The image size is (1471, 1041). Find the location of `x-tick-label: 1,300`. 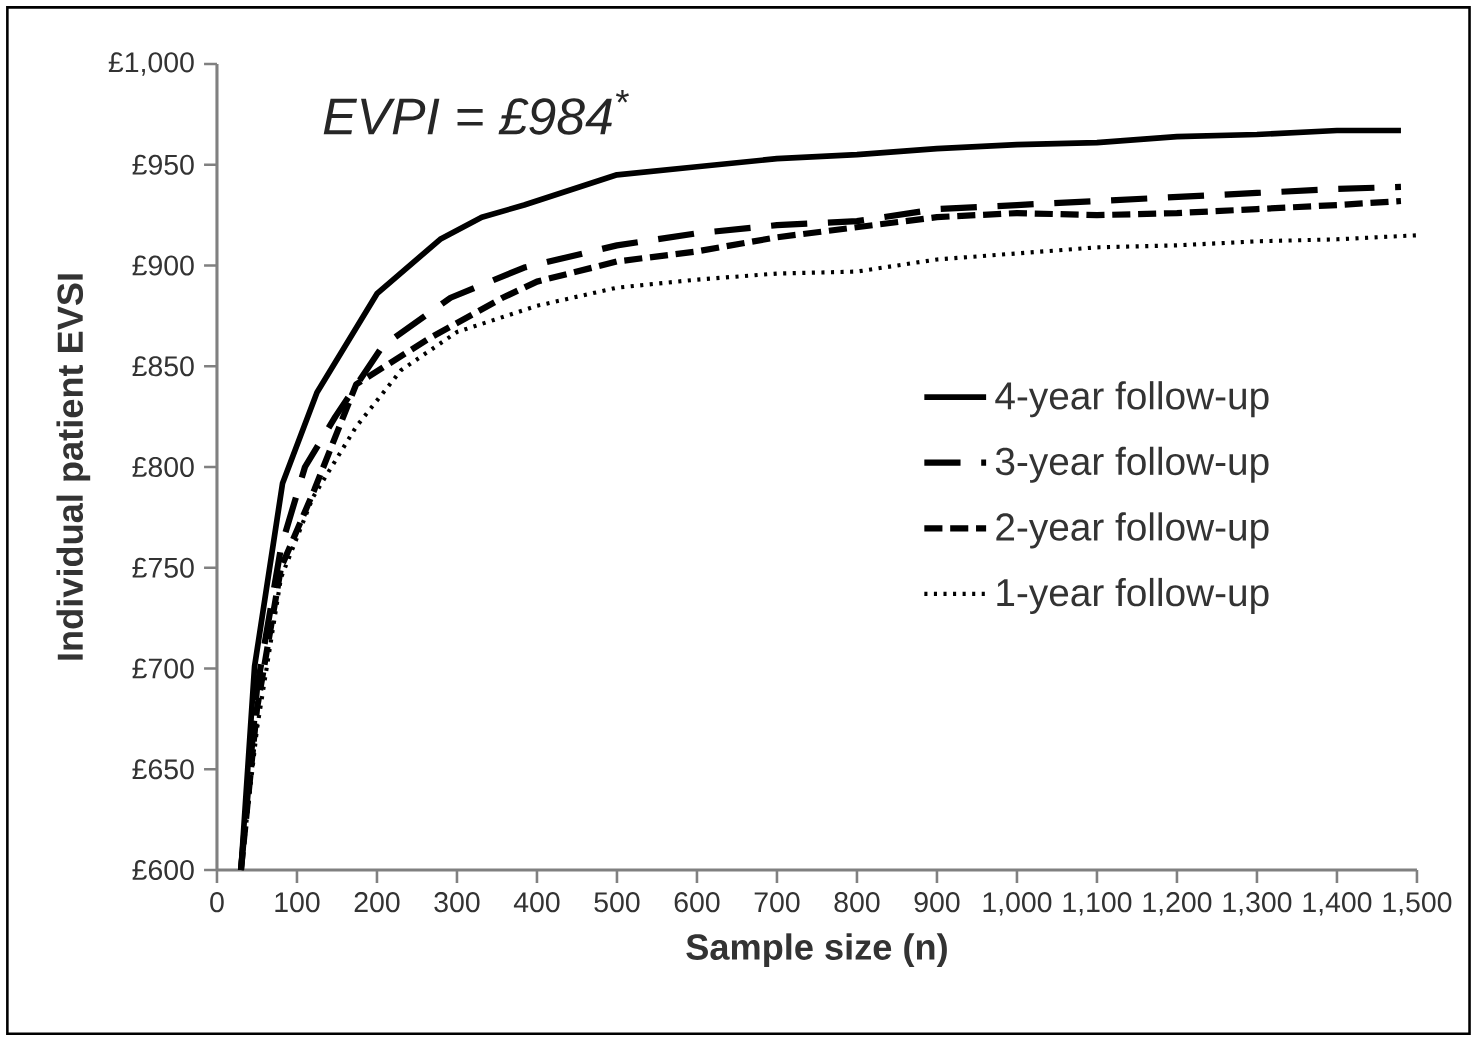

x-tick-label: 1,300 is located at coordinates (1257, 904).